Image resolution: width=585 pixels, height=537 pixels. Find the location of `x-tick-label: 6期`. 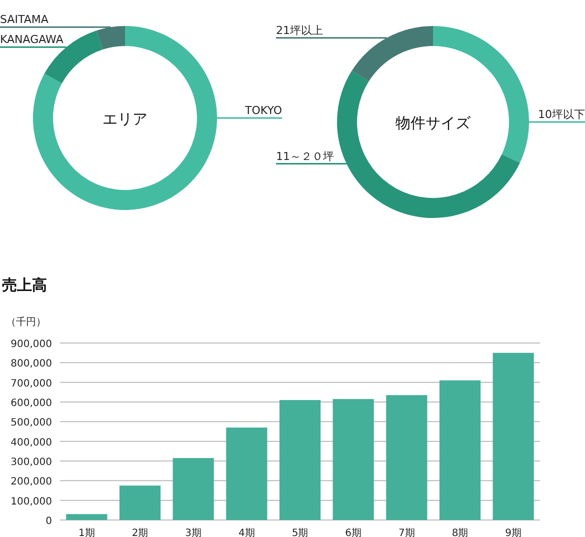

x-tick-label: 6期 is located at coordinates (353, 532).